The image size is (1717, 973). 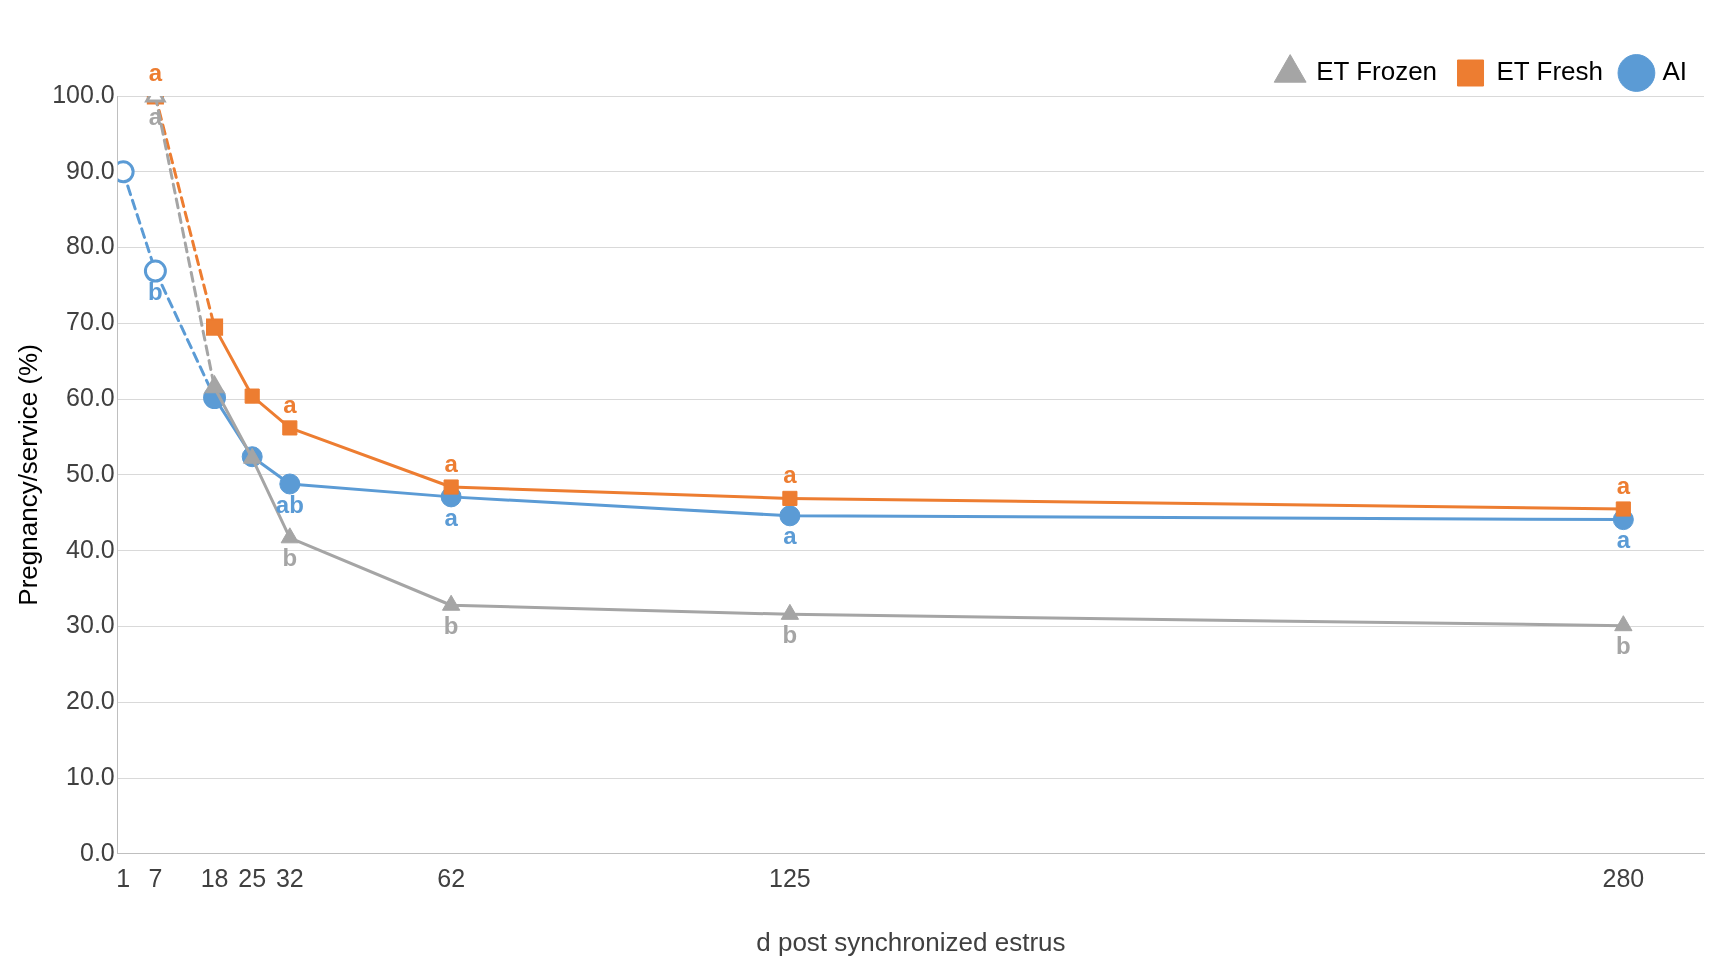 I want to click on y-tick-label: 50.0, so click(x=90, y=472).